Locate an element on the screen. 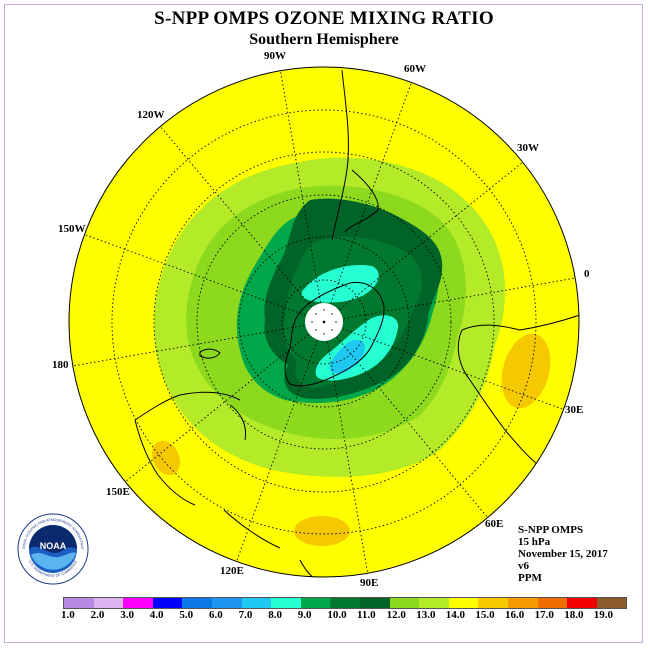  color-scale-label: 5.0 is located at coordinates (186, 615).